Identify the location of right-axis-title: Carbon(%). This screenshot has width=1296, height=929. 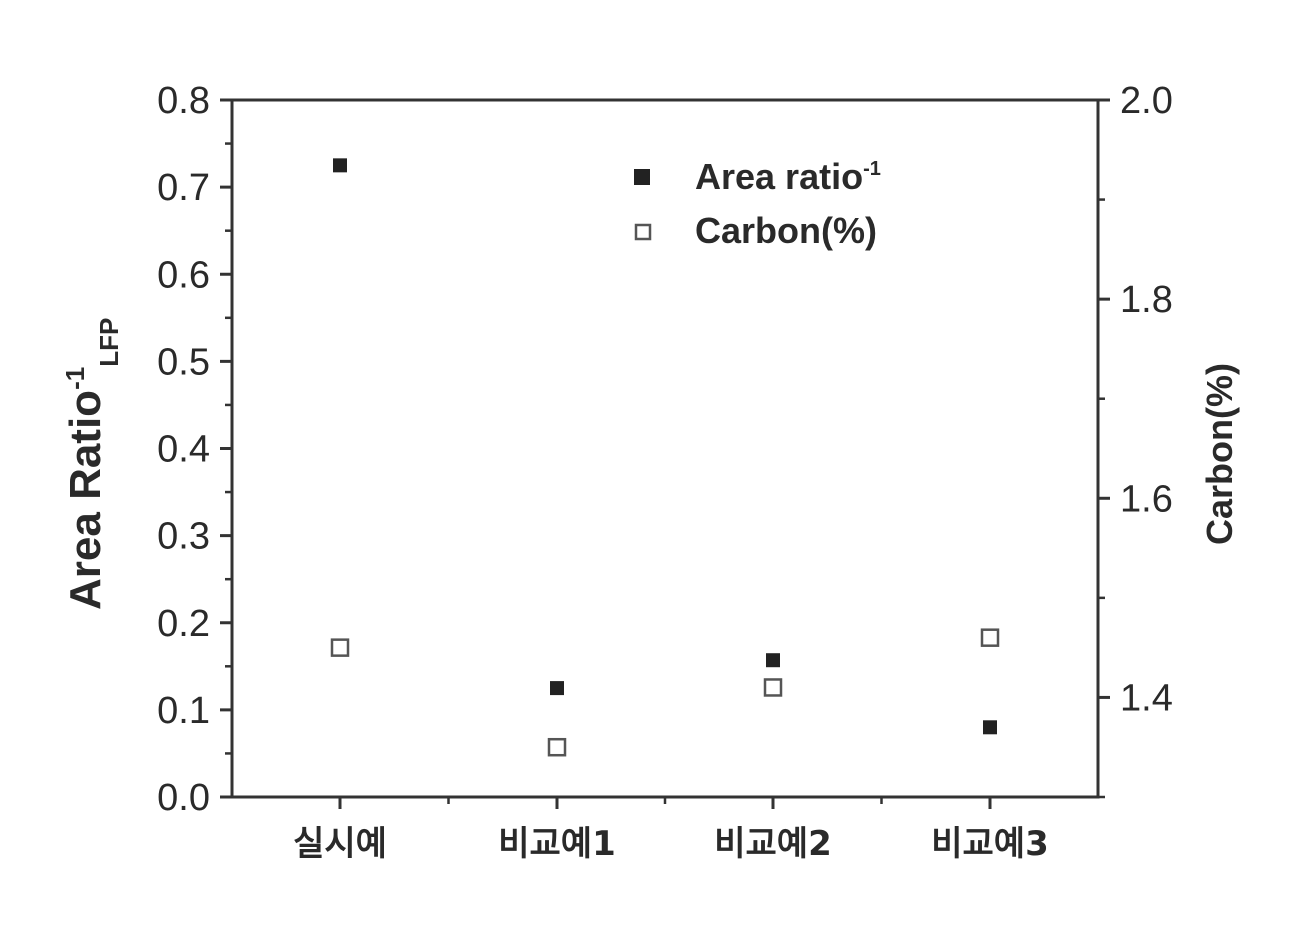
(1219, 454).